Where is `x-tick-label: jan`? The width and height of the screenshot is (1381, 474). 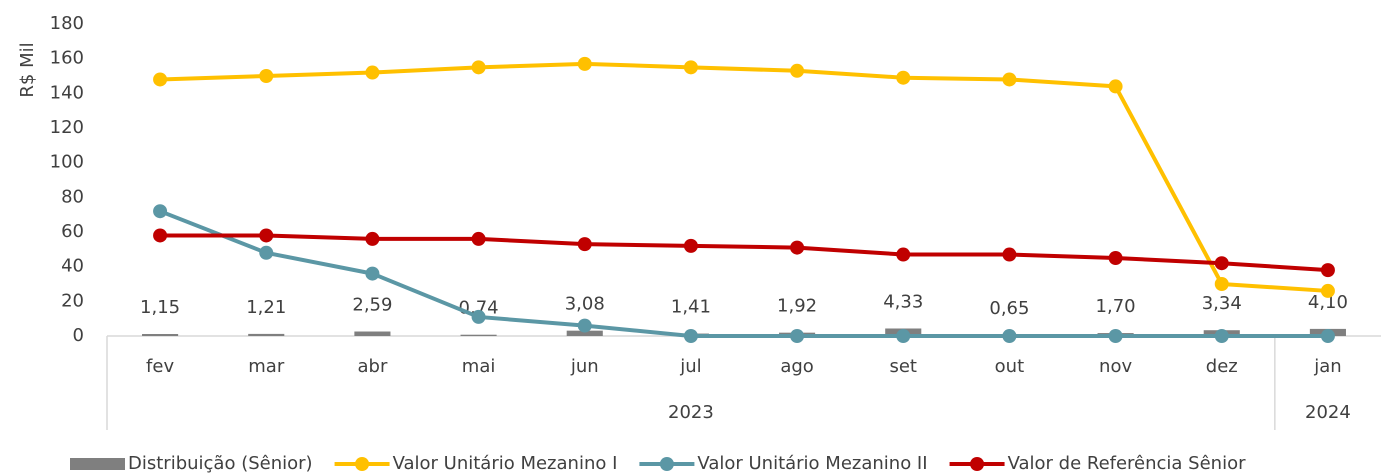 x-tick-label: jan is located at coordinates (1327, 366).